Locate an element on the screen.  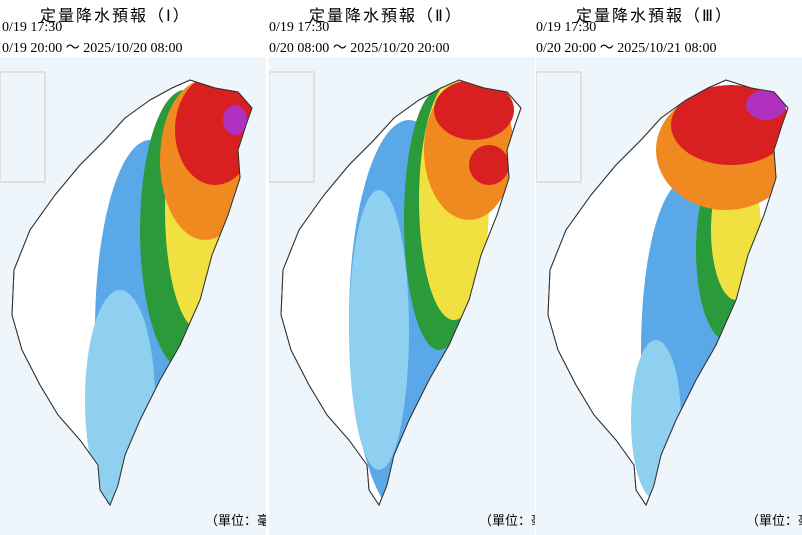
period: 0/19 20:00 ～ 2025/10/20 08:00 is located at coordinates (92, 48).